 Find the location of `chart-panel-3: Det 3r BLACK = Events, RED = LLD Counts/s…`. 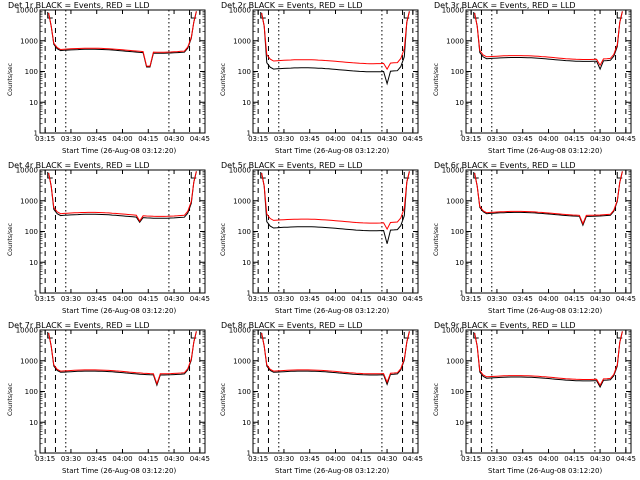

chart-panel-3: Det 3r BLACK = Events, RED = LLD Counts/s… is located at coordinates (532, 80).